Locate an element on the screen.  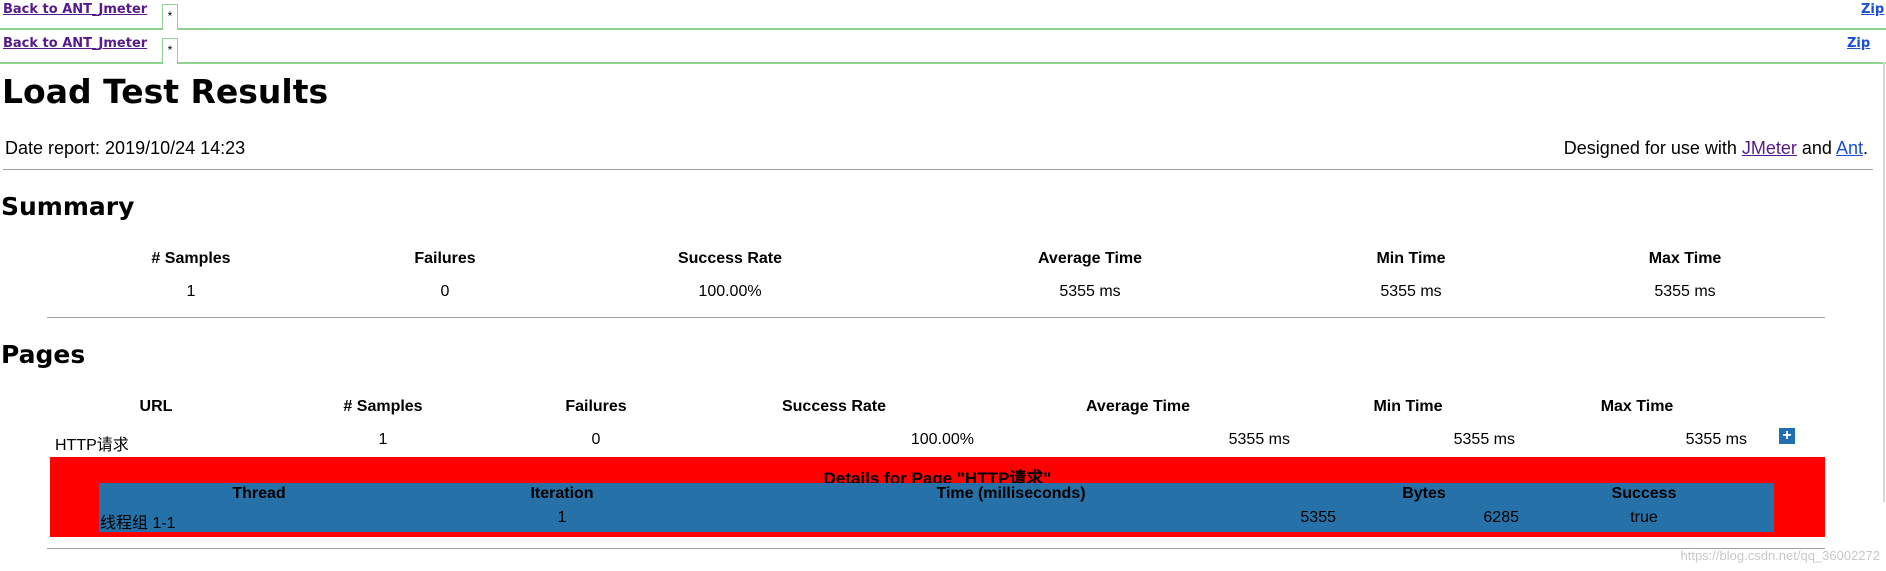
pages-url: HTTP请求 is located at coordinates (92, 445).